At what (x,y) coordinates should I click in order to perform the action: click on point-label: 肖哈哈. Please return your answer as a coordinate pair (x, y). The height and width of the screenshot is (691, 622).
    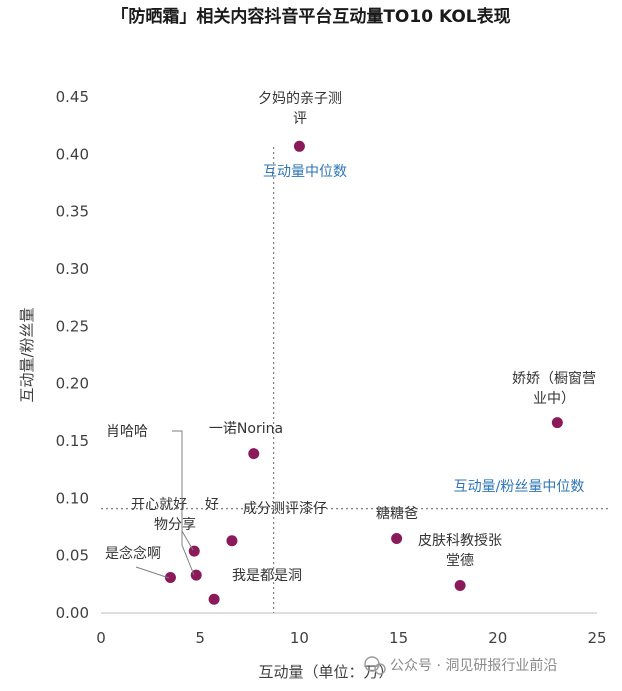
    Looking at the image, I should click on (127, 432).